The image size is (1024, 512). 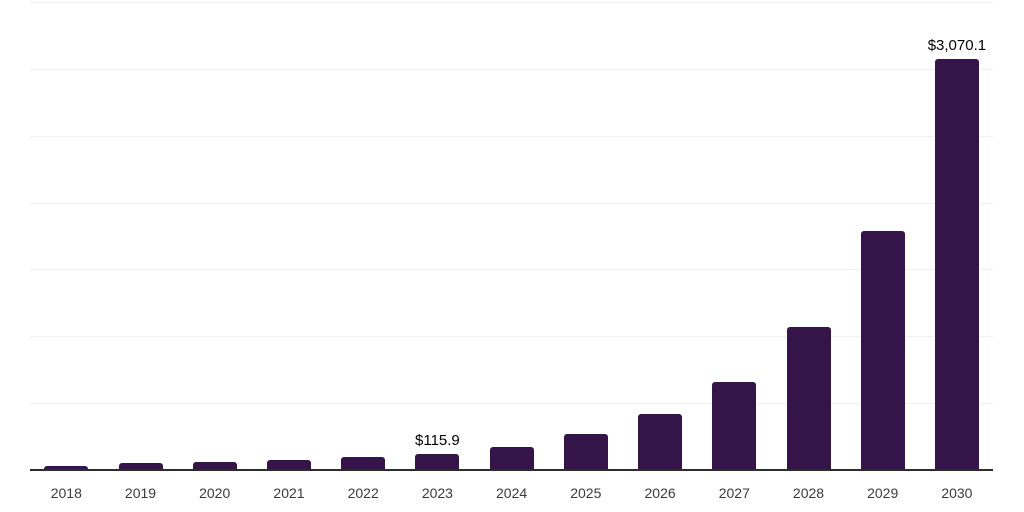 What do you see at coordinates (660, 493) in the screenshot?
I see `x-tick-label-2026: 2026` at bounding box center [660, 493].